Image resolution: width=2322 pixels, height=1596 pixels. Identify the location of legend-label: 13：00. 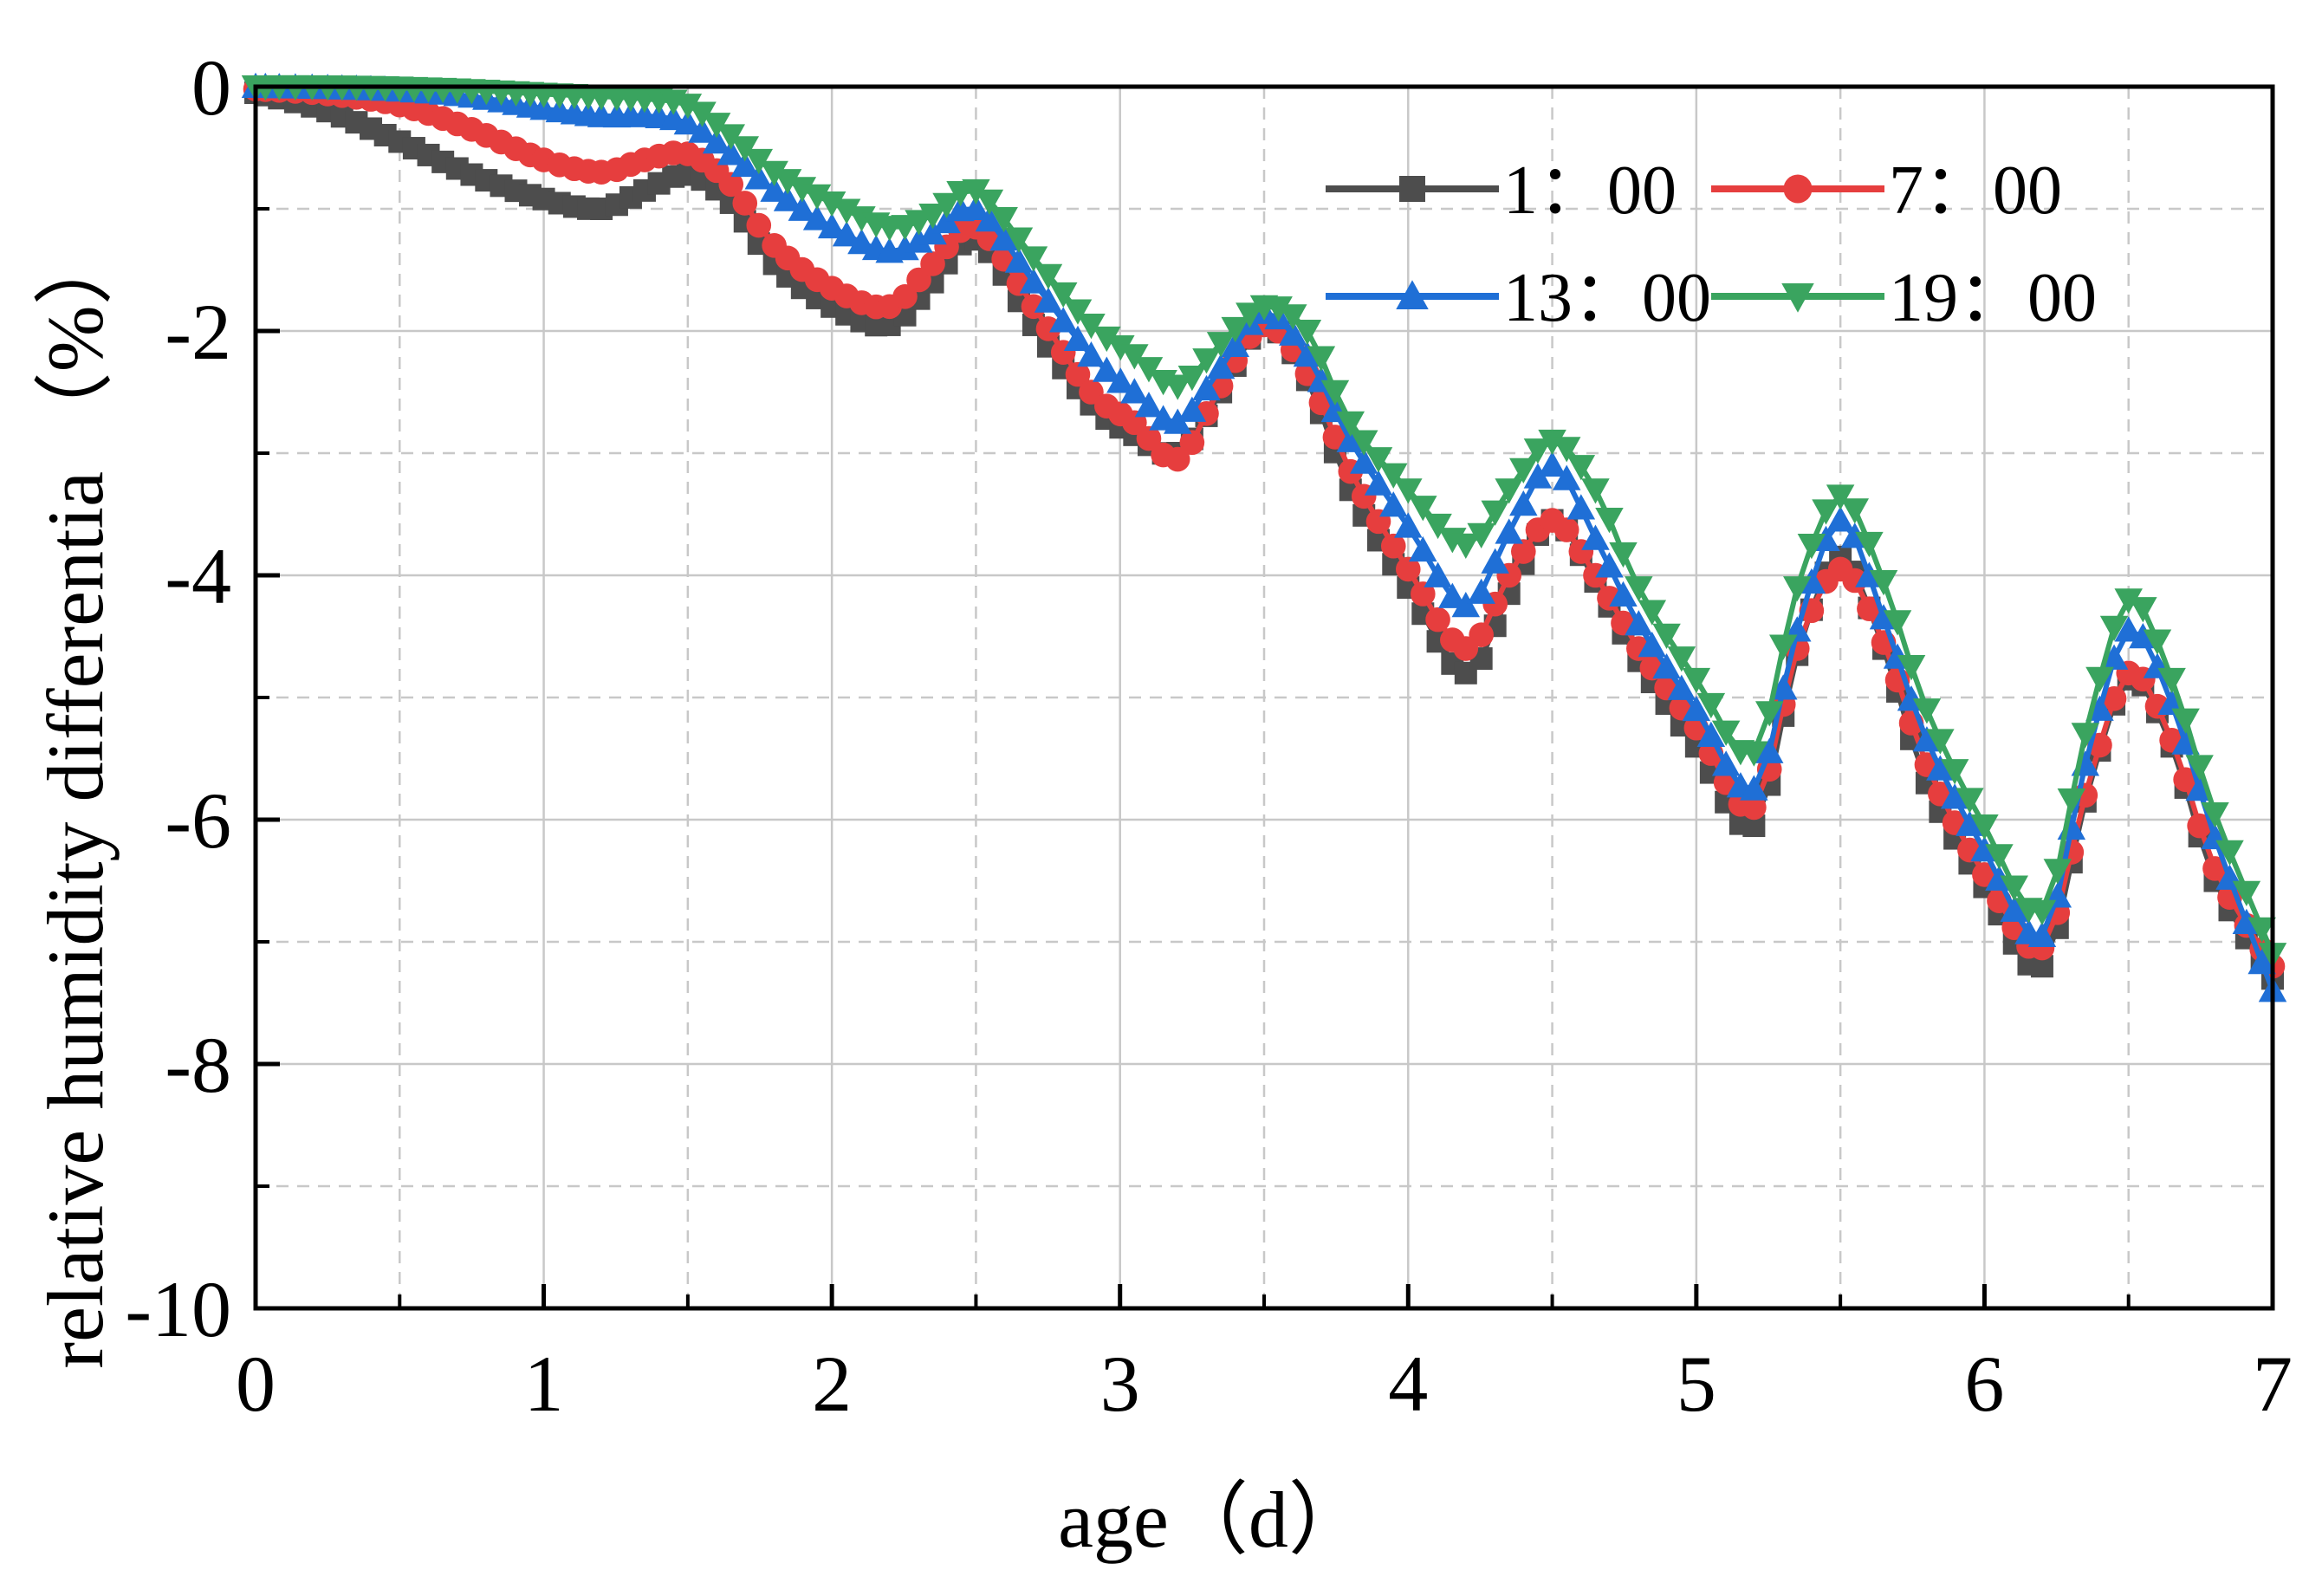
(1607, 298).